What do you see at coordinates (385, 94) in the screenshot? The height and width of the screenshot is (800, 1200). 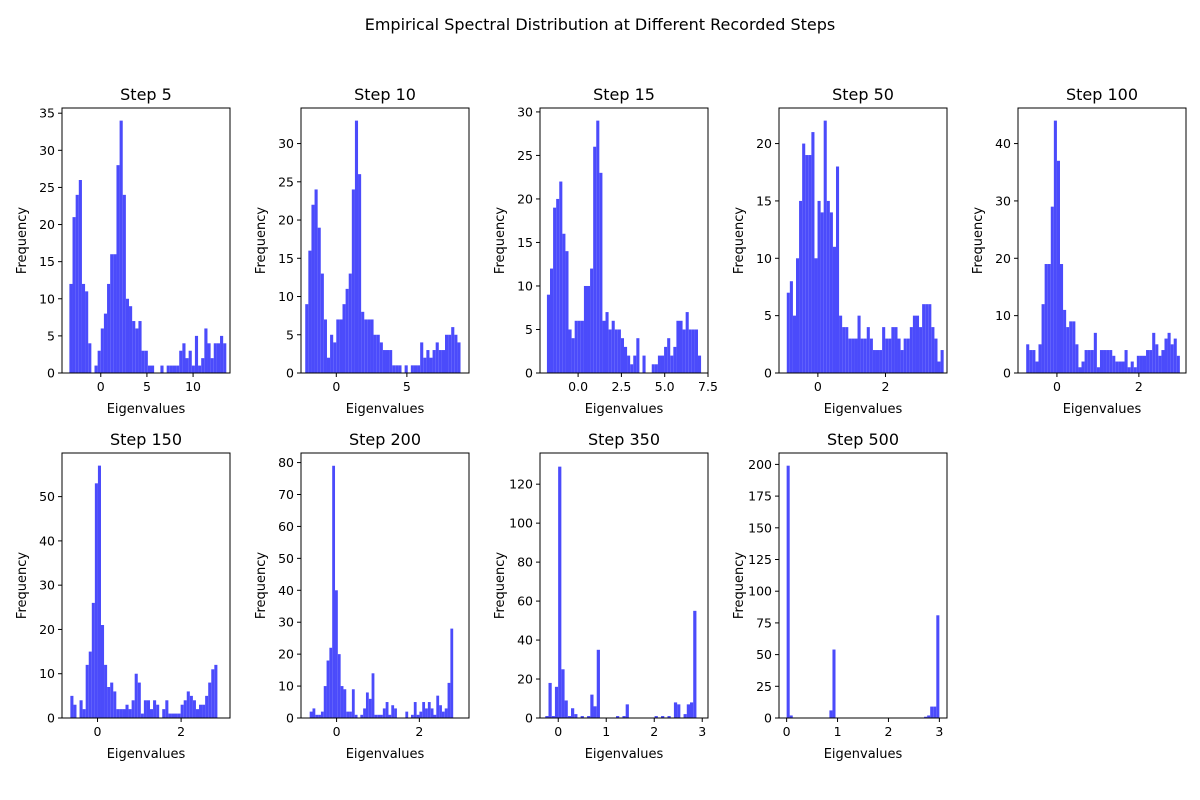 I see `subplot-title: Step 10` at bounding box center [385, 94].